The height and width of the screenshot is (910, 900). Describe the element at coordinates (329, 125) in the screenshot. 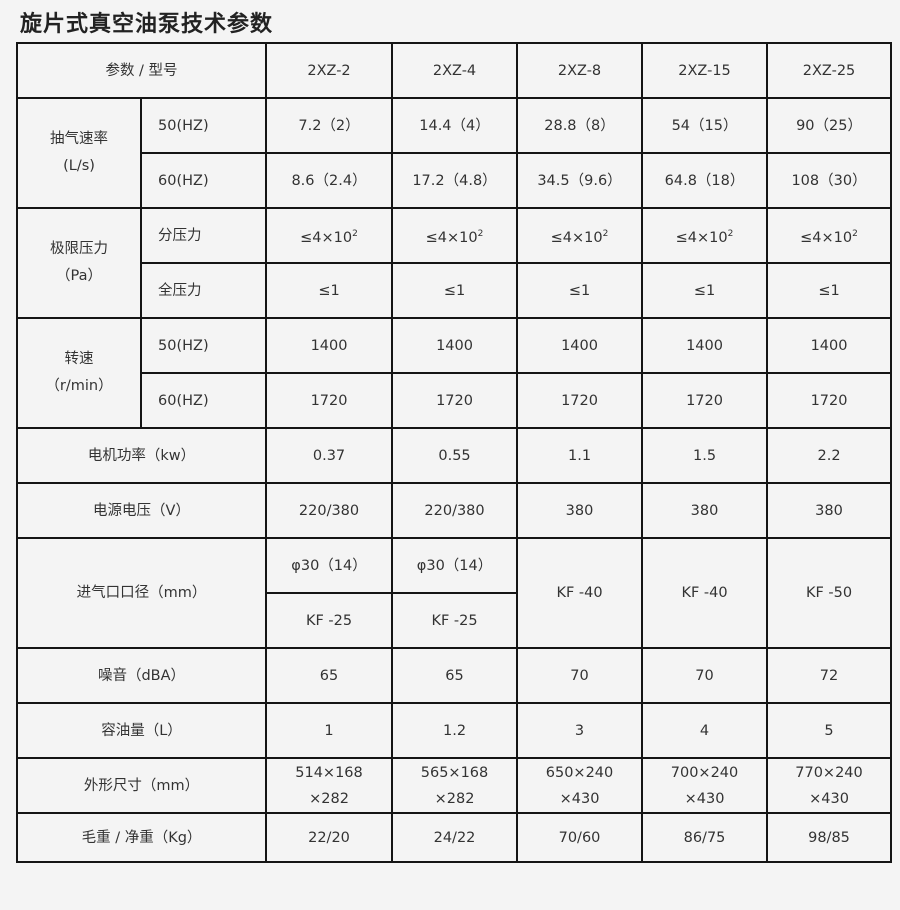

I see `table-cell: 7.2（2）` at that location.